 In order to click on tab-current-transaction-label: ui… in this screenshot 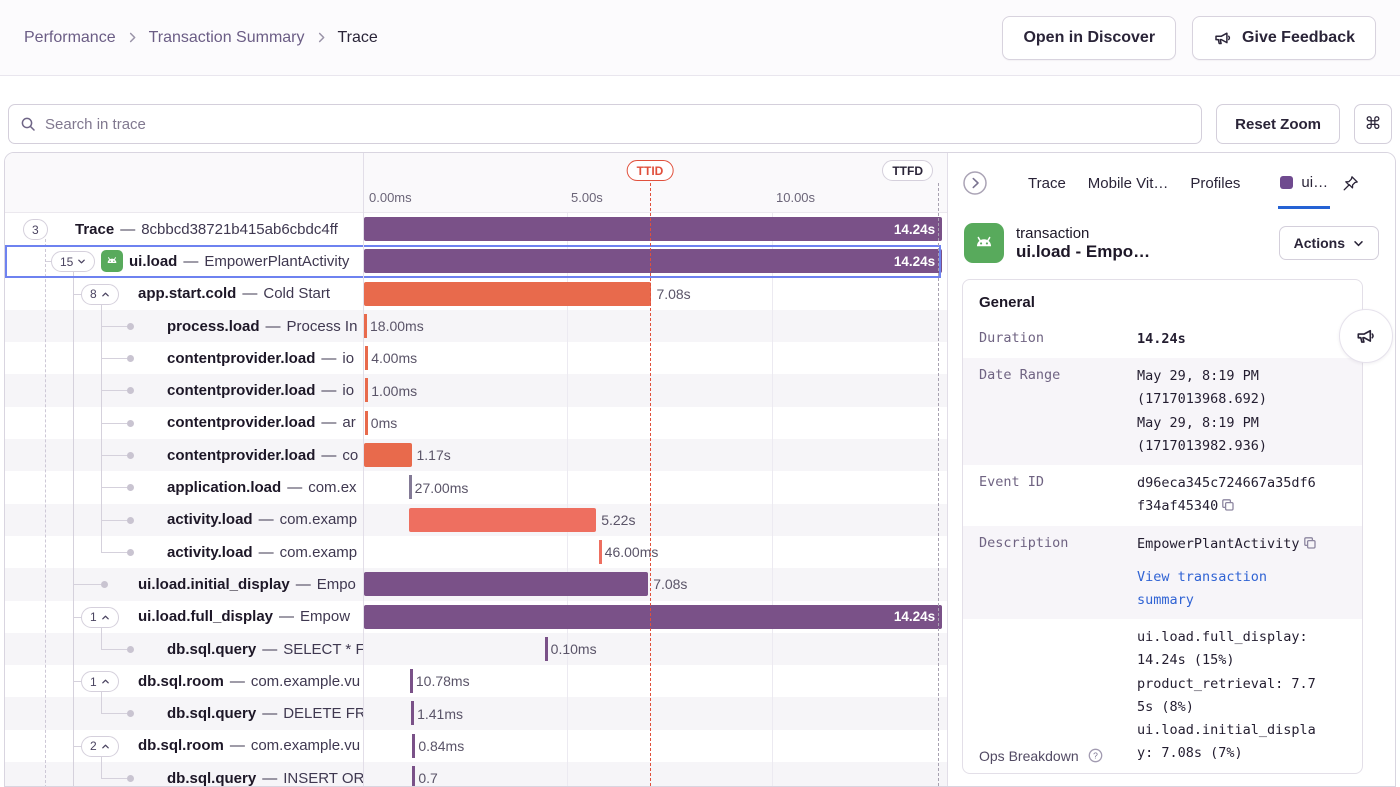, I will do `click(1315, 182)`.